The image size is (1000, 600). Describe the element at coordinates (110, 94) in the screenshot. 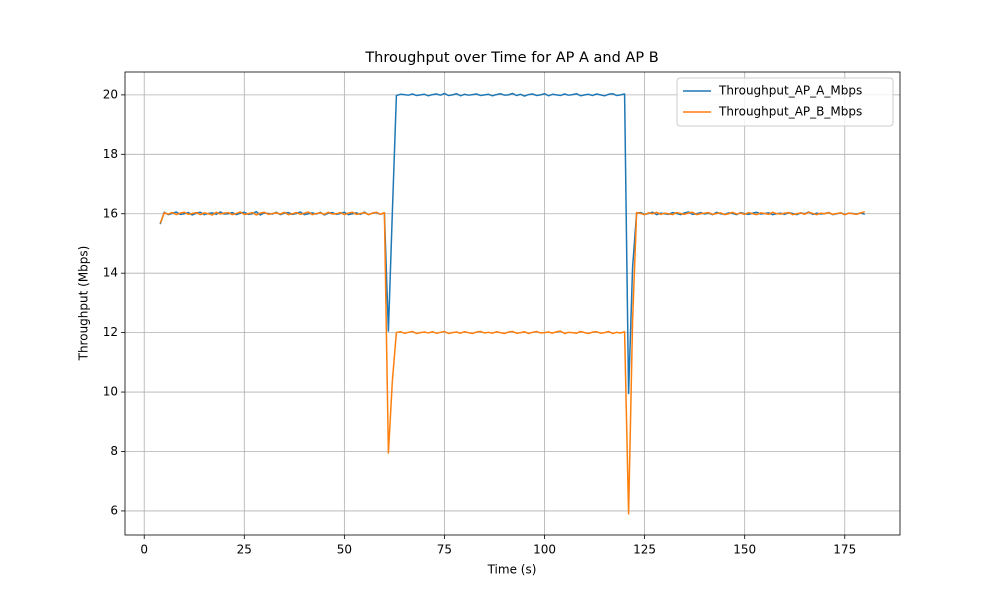

I see `y-tick-label: 20` at that location.